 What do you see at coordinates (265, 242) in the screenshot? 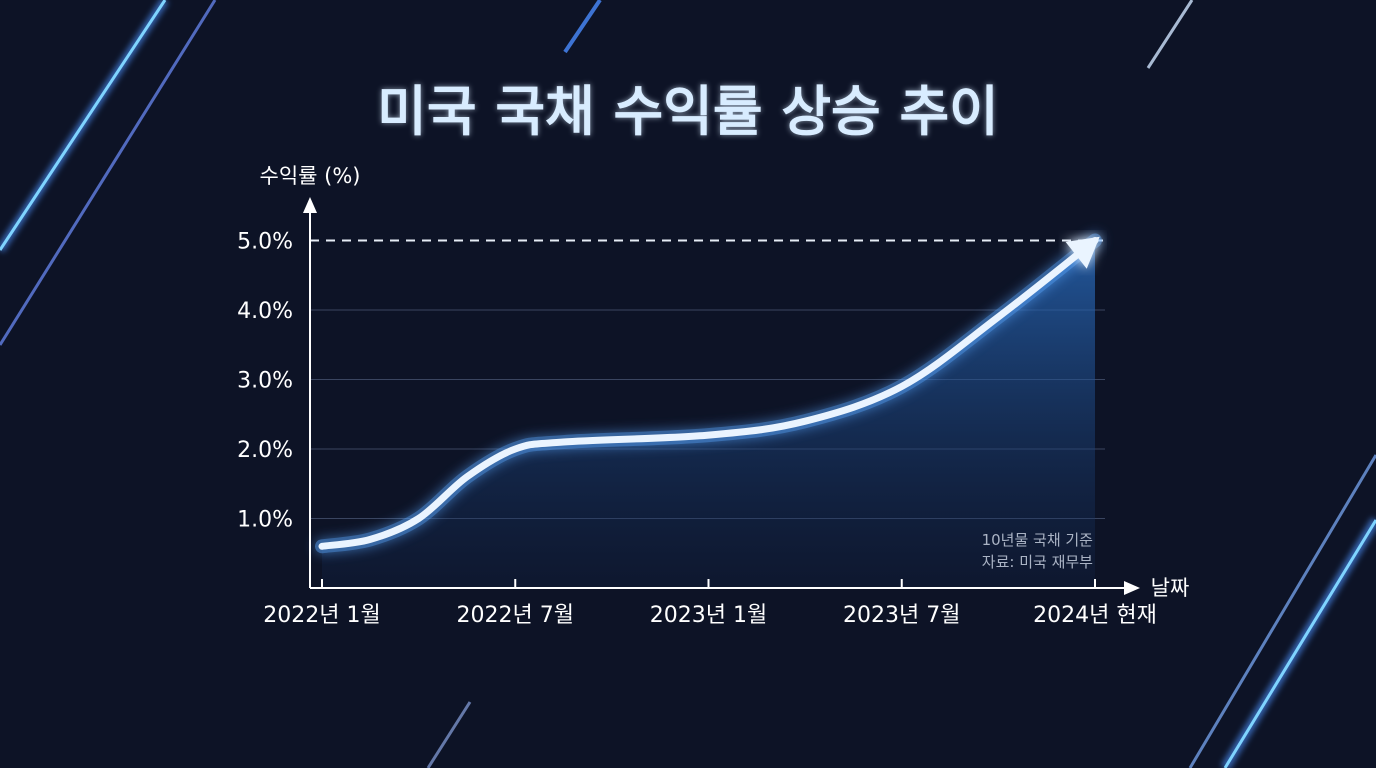
I see `y-tick-label: 5.0%` at bounding box center [265, 242].